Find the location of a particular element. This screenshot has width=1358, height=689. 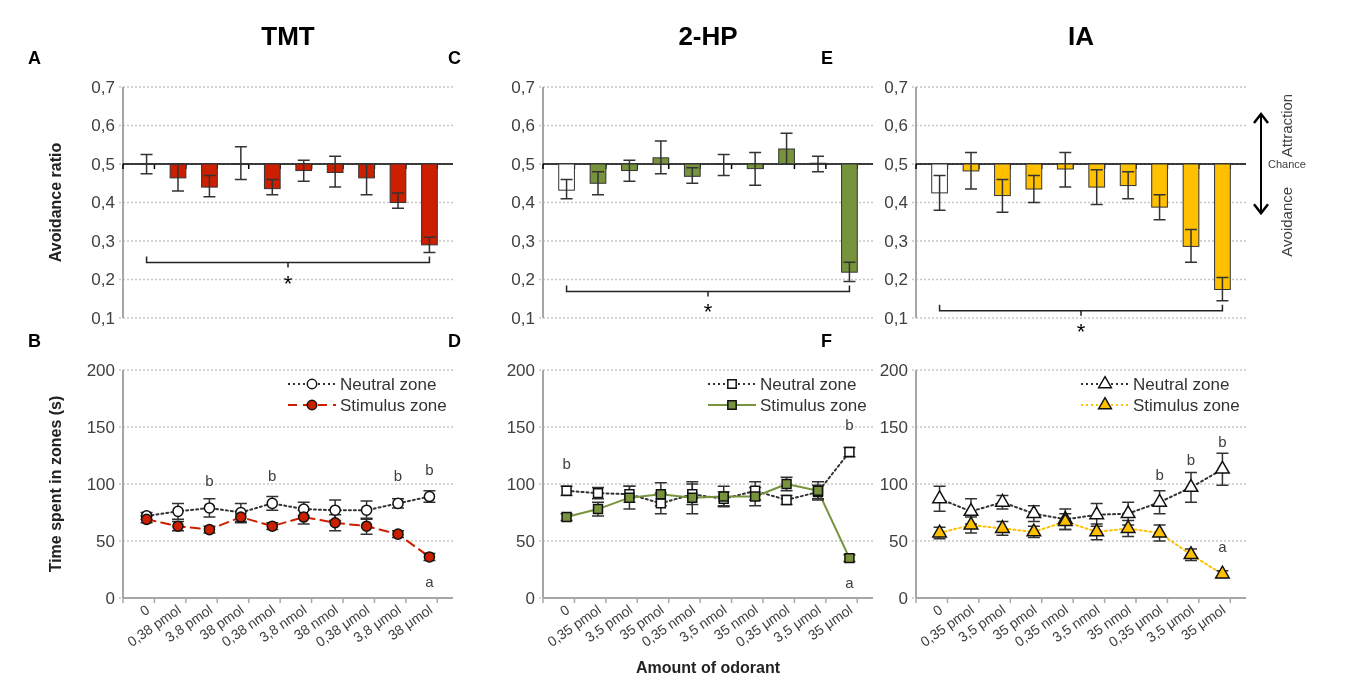

chart-title: IA is located at coordinates (1081, 36).